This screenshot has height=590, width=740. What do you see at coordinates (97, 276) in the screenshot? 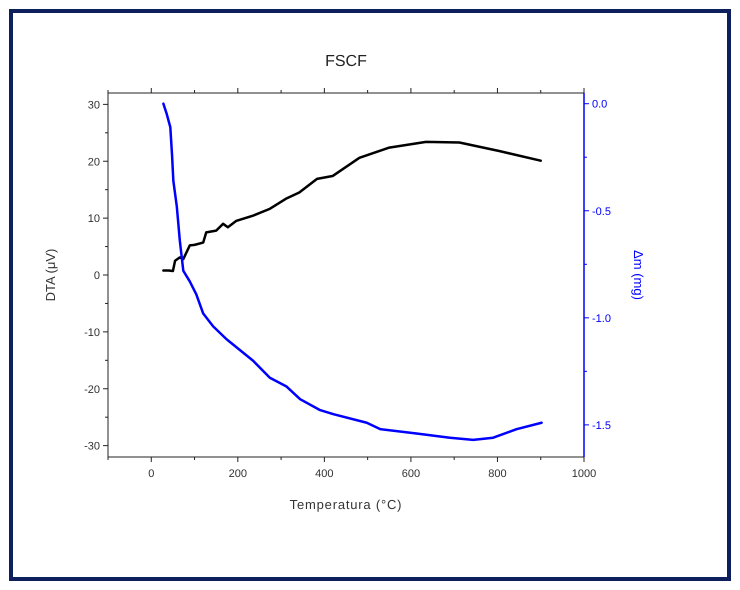
I see `y-tick-label: 0` at bounding box center [97, 276].